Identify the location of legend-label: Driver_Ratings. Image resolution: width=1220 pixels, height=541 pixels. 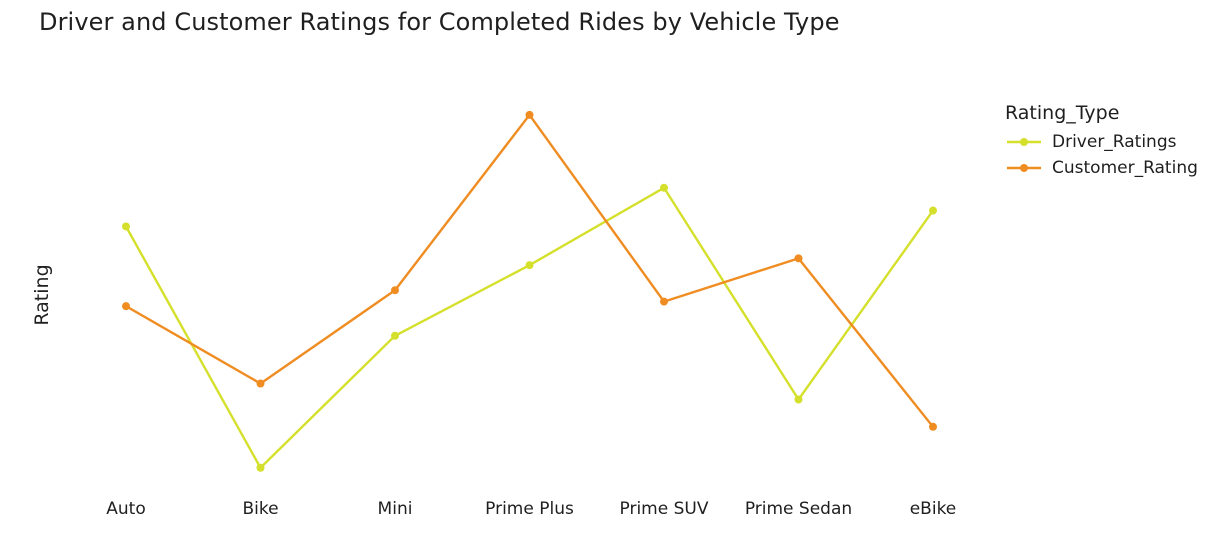
(1114, 142).